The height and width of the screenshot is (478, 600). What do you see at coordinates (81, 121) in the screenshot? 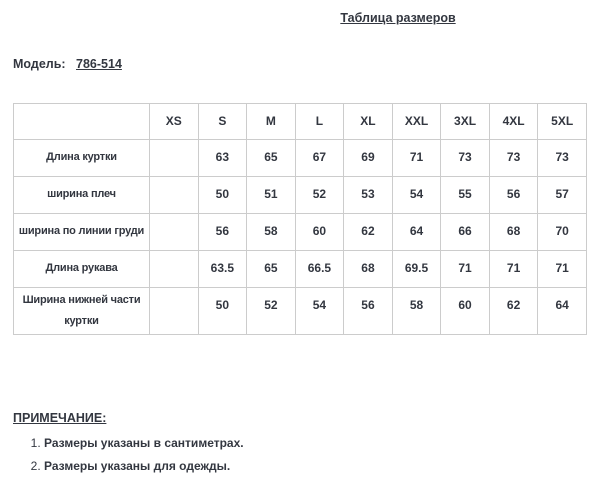
I see `header-cell-empty` at bounding box center [81, 121].